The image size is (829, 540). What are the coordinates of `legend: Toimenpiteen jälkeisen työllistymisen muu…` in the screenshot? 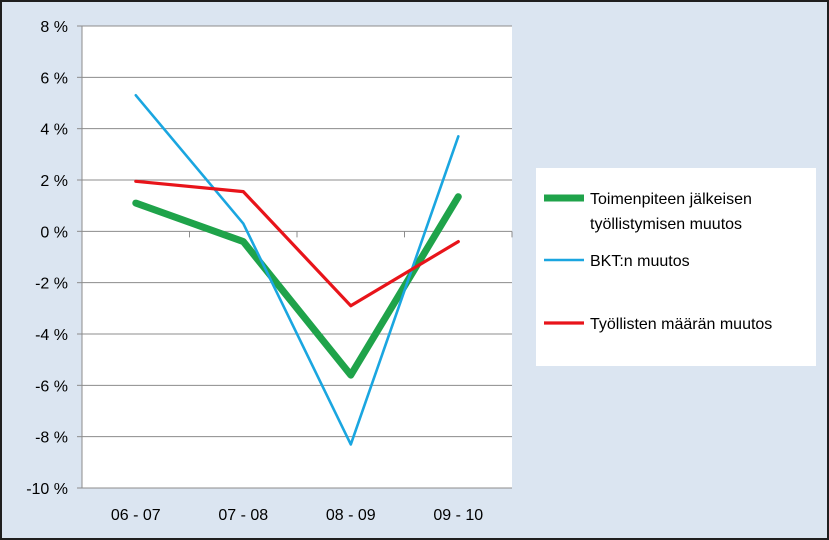 It's located at (676, 267).